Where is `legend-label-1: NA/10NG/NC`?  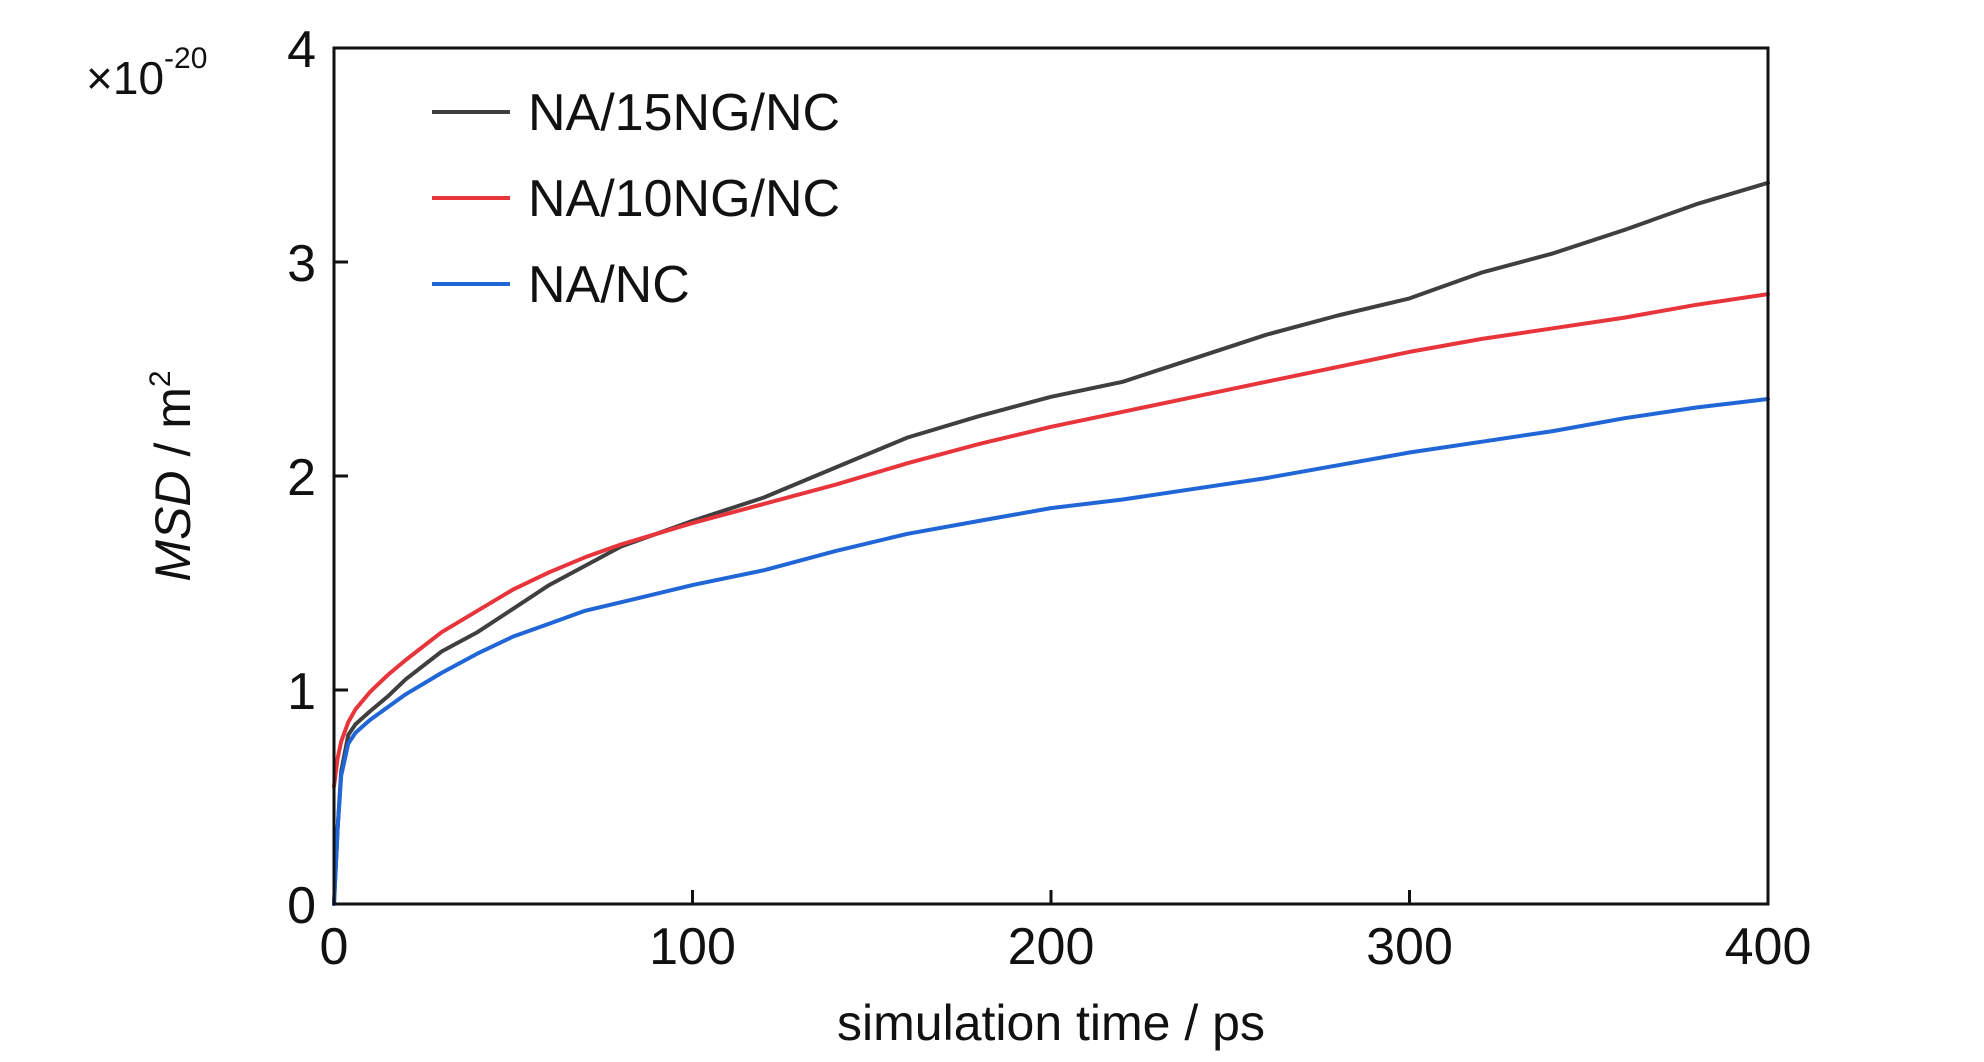
legend-label-1: NA/10NG/NC is located at coordinates (684, 199).